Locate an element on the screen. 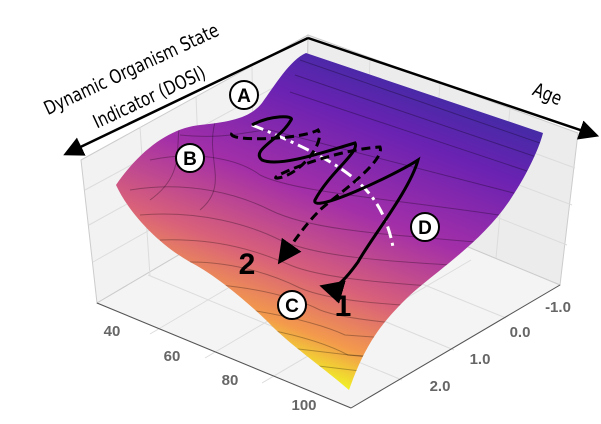  age-axis-title: Age is located at coordinates (547, 94).